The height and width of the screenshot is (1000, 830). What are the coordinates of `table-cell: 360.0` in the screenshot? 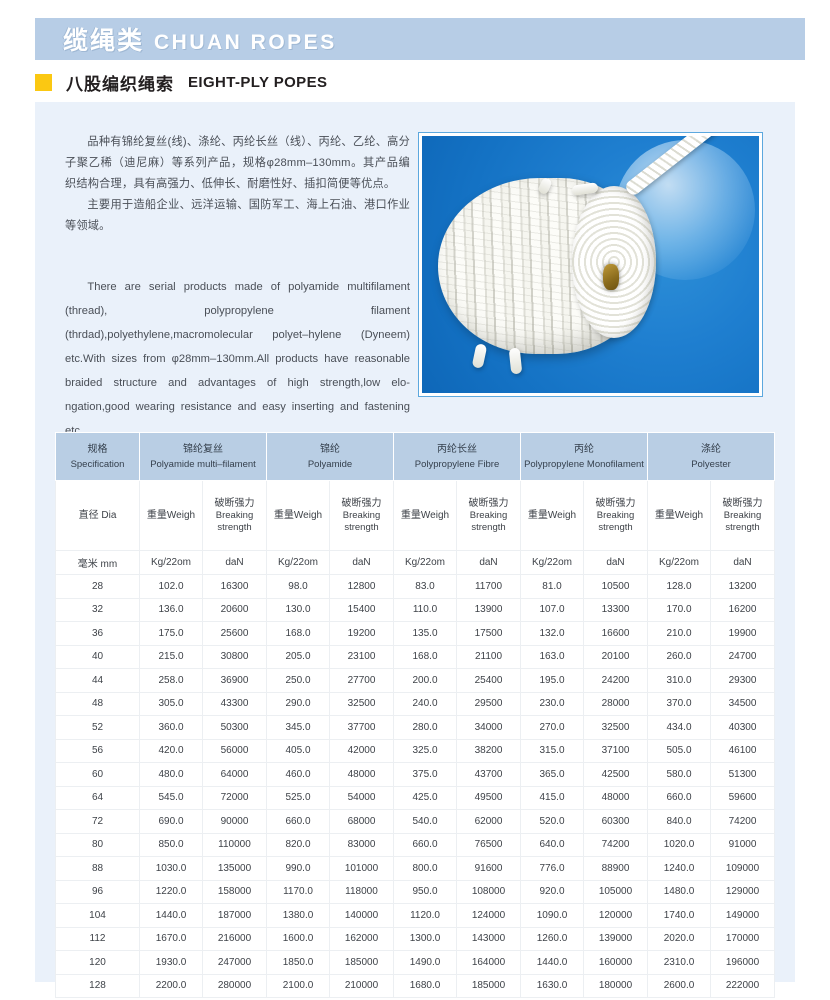 It's located at (171, 727).